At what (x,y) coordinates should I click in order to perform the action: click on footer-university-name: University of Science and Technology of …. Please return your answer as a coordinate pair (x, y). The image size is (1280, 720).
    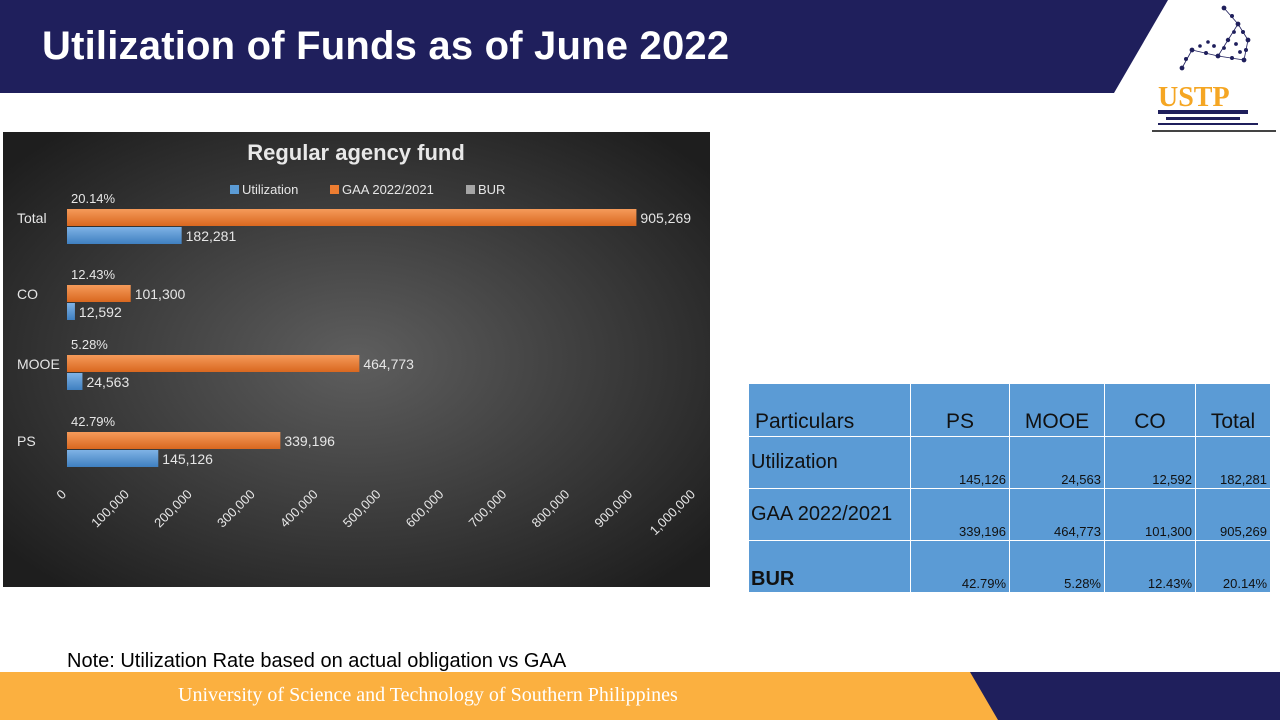
    Looking at the image, I should click on (428, 695).